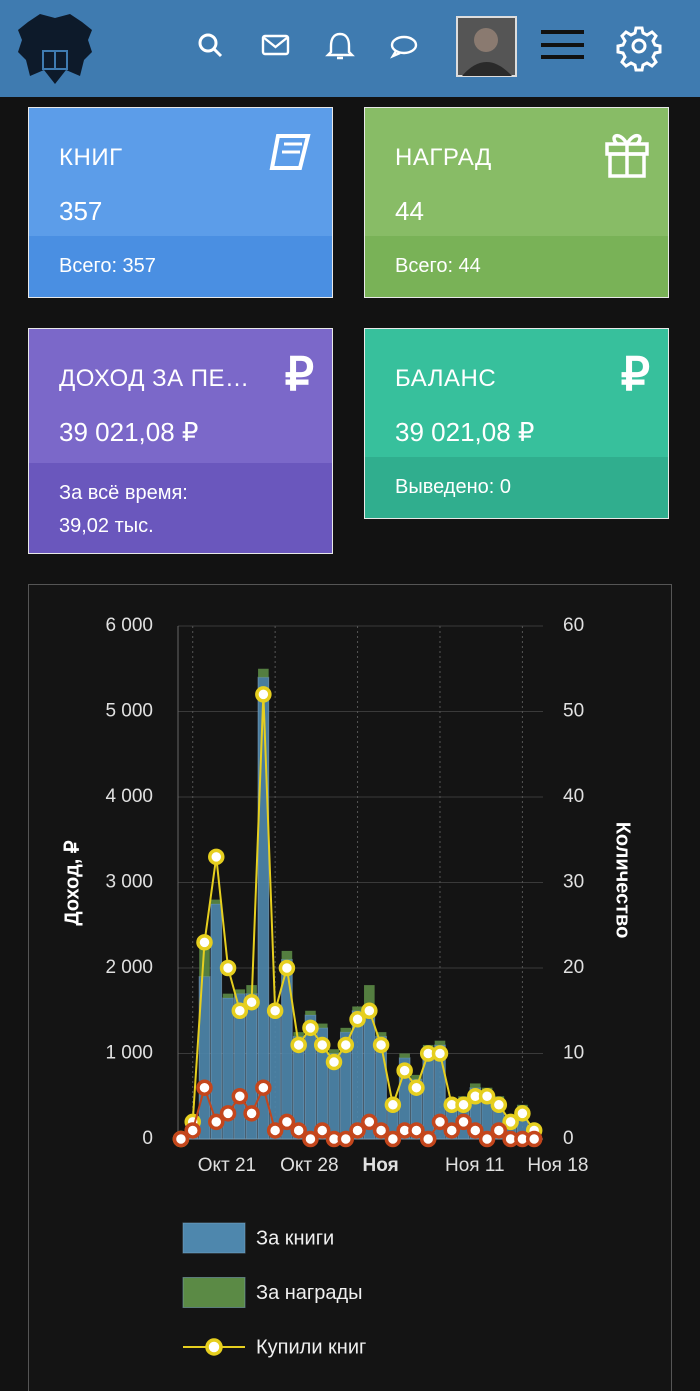 The height and width of the screenshot is (1391, 700). Describe the element at coordinates (214, 1238) in the screenshot. I see `legend-swatch` at that location.